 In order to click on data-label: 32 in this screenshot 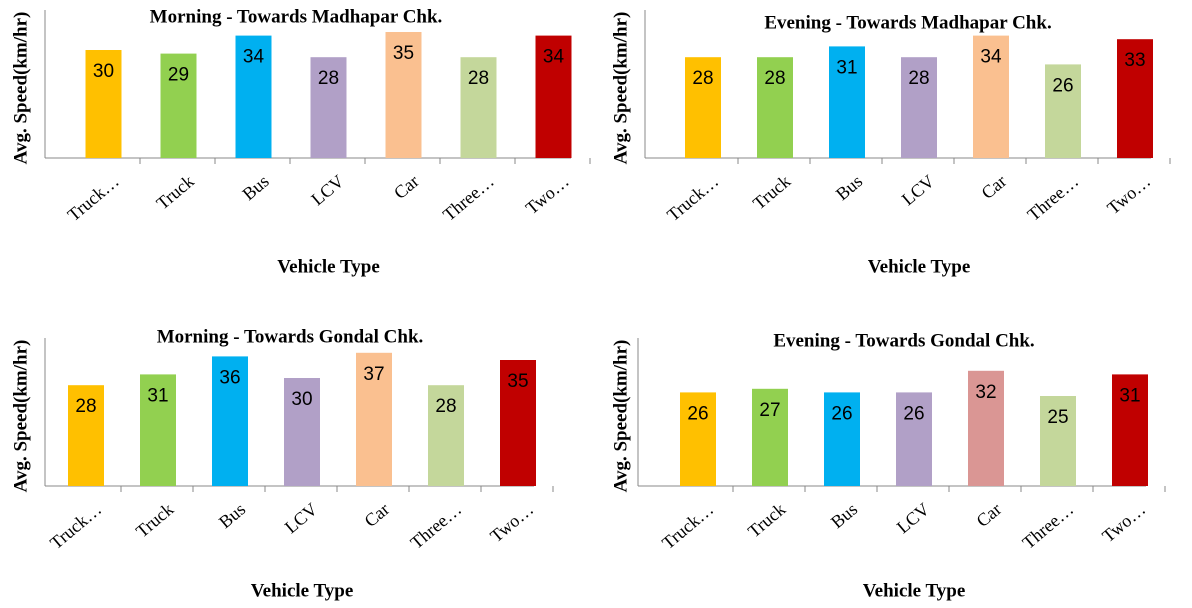, I will do `click(985, 392)`.